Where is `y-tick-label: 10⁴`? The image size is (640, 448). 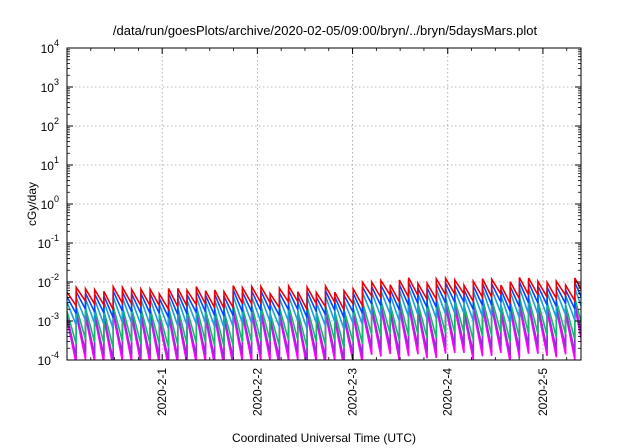 y-tick-label: 10⁴ is located at coordinates (50, 47).